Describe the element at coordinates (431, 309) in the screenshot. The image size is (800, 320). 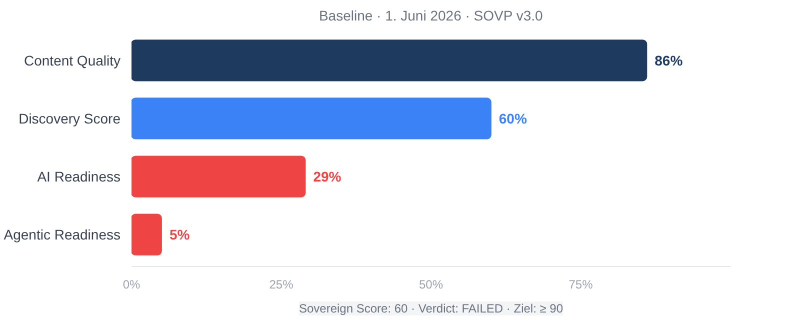
I see `text: Sovereign Score: 60 · Verdict: FAILED · Ziel: ≥ 90` at that location.